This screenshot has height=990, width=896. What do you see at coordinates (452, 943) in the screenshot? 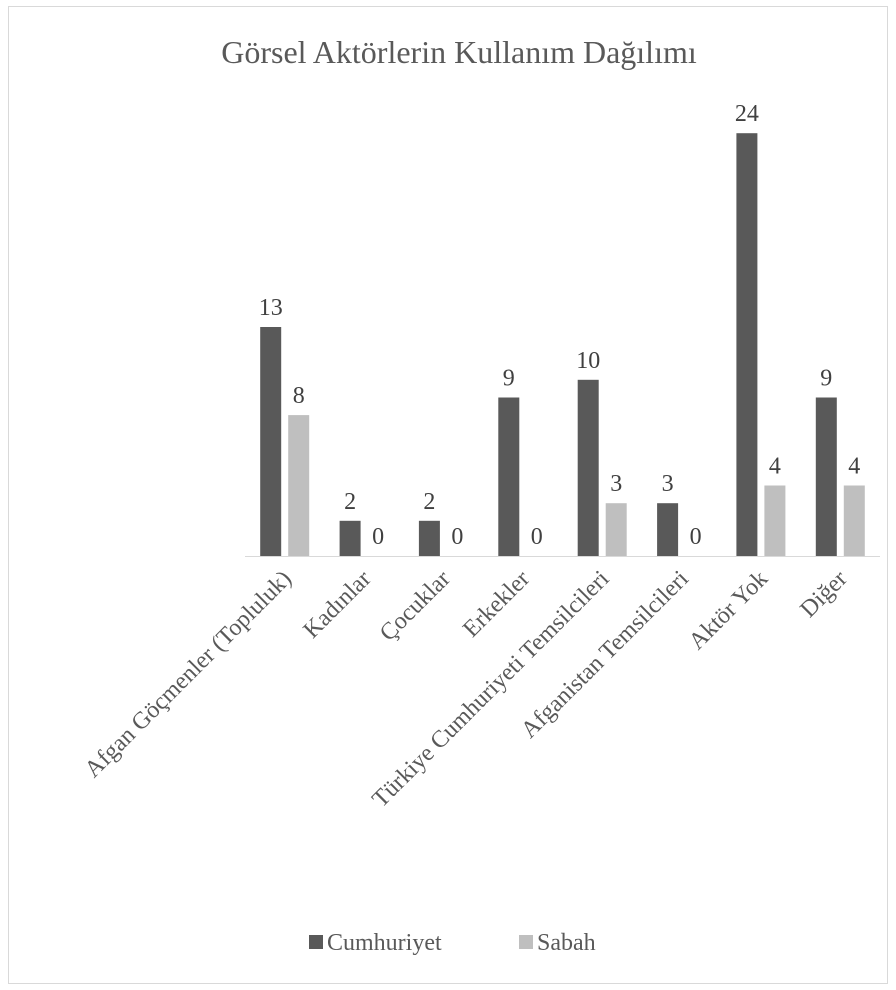
I see `legend: Cumhuriyet Sabah` at bounding box center [452, 943].